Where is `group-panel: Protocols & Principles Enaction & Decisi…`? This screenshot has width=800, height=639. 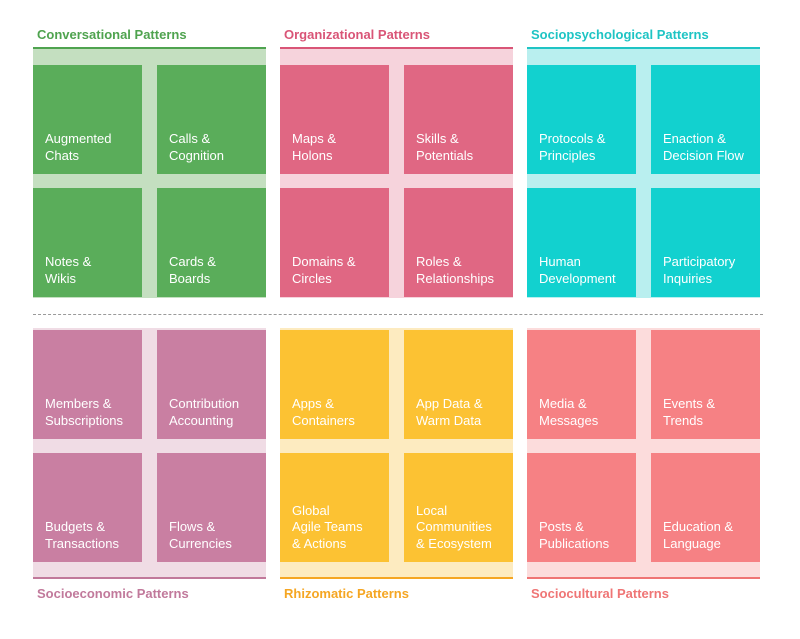 group-panel: Protocols & Principles Enaction & Decisi… is located at coordinates (643, 172).